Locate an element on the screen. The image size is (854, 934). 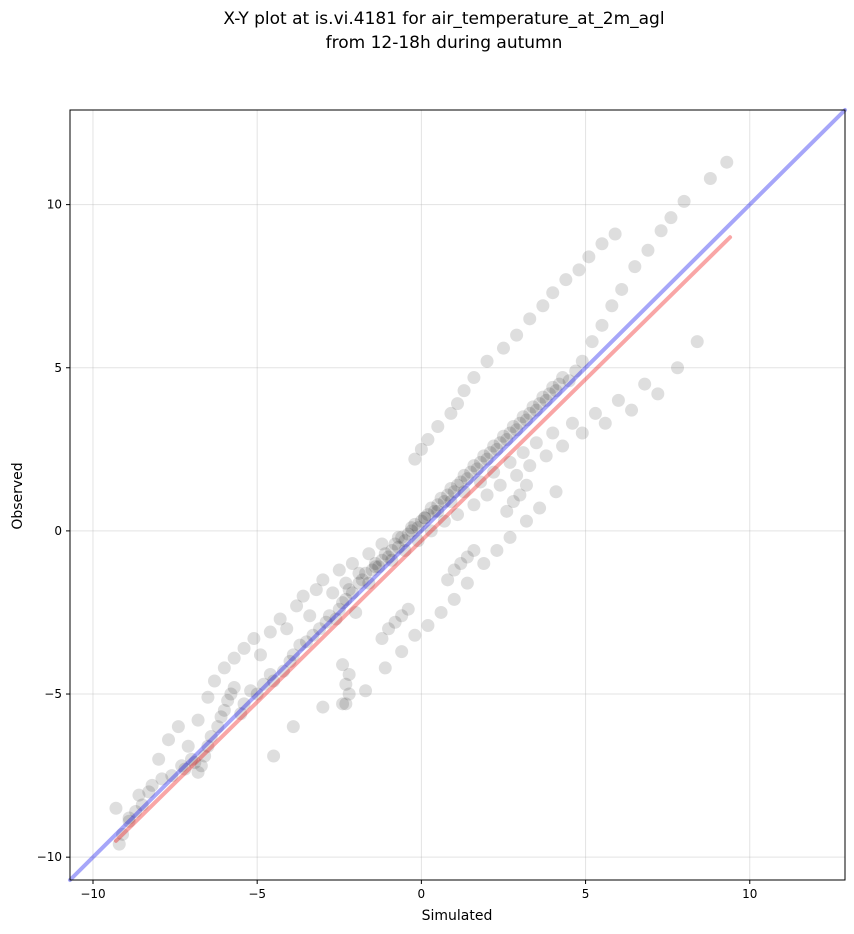
x-tick-label: 10 is located at coordinates (749, 894).